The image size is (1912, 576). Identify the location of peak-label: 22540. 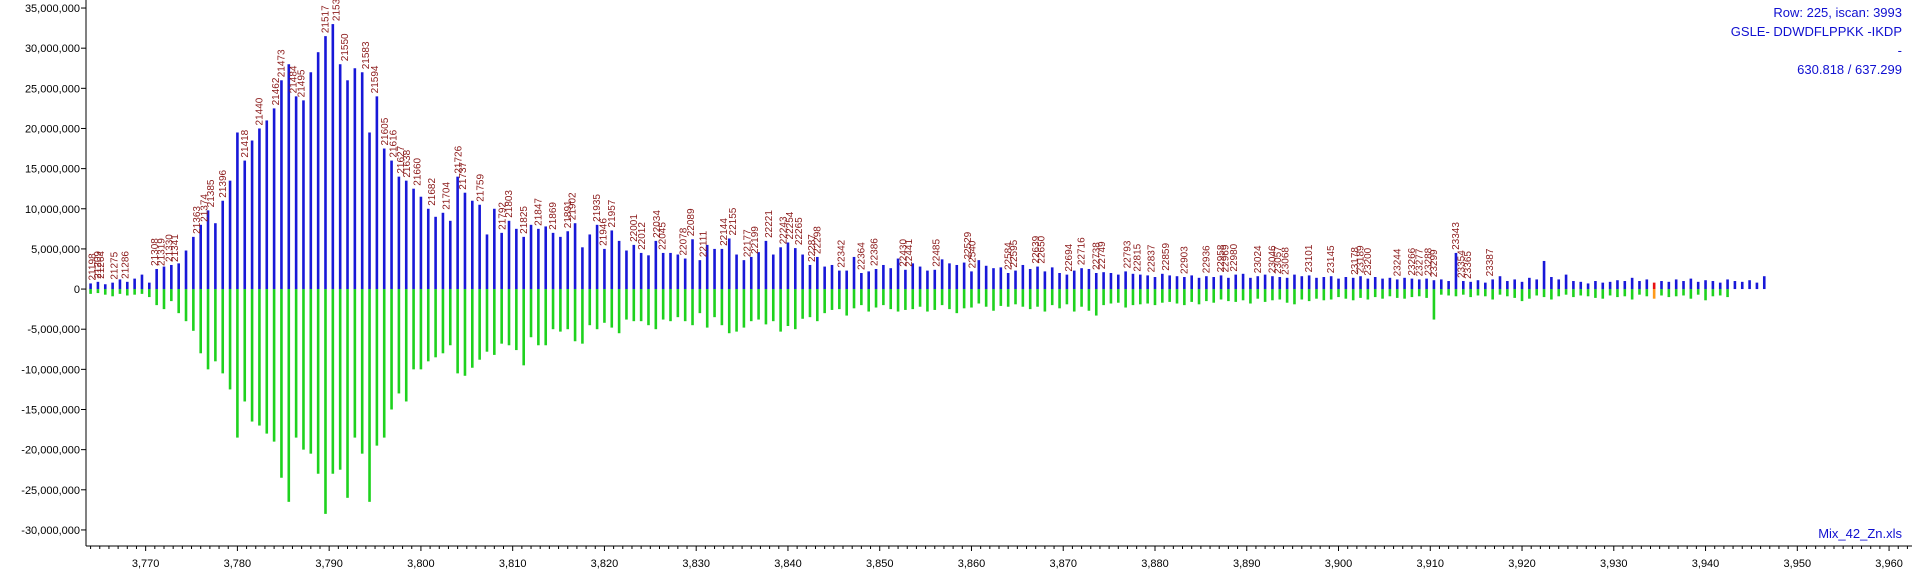
(972, 254).